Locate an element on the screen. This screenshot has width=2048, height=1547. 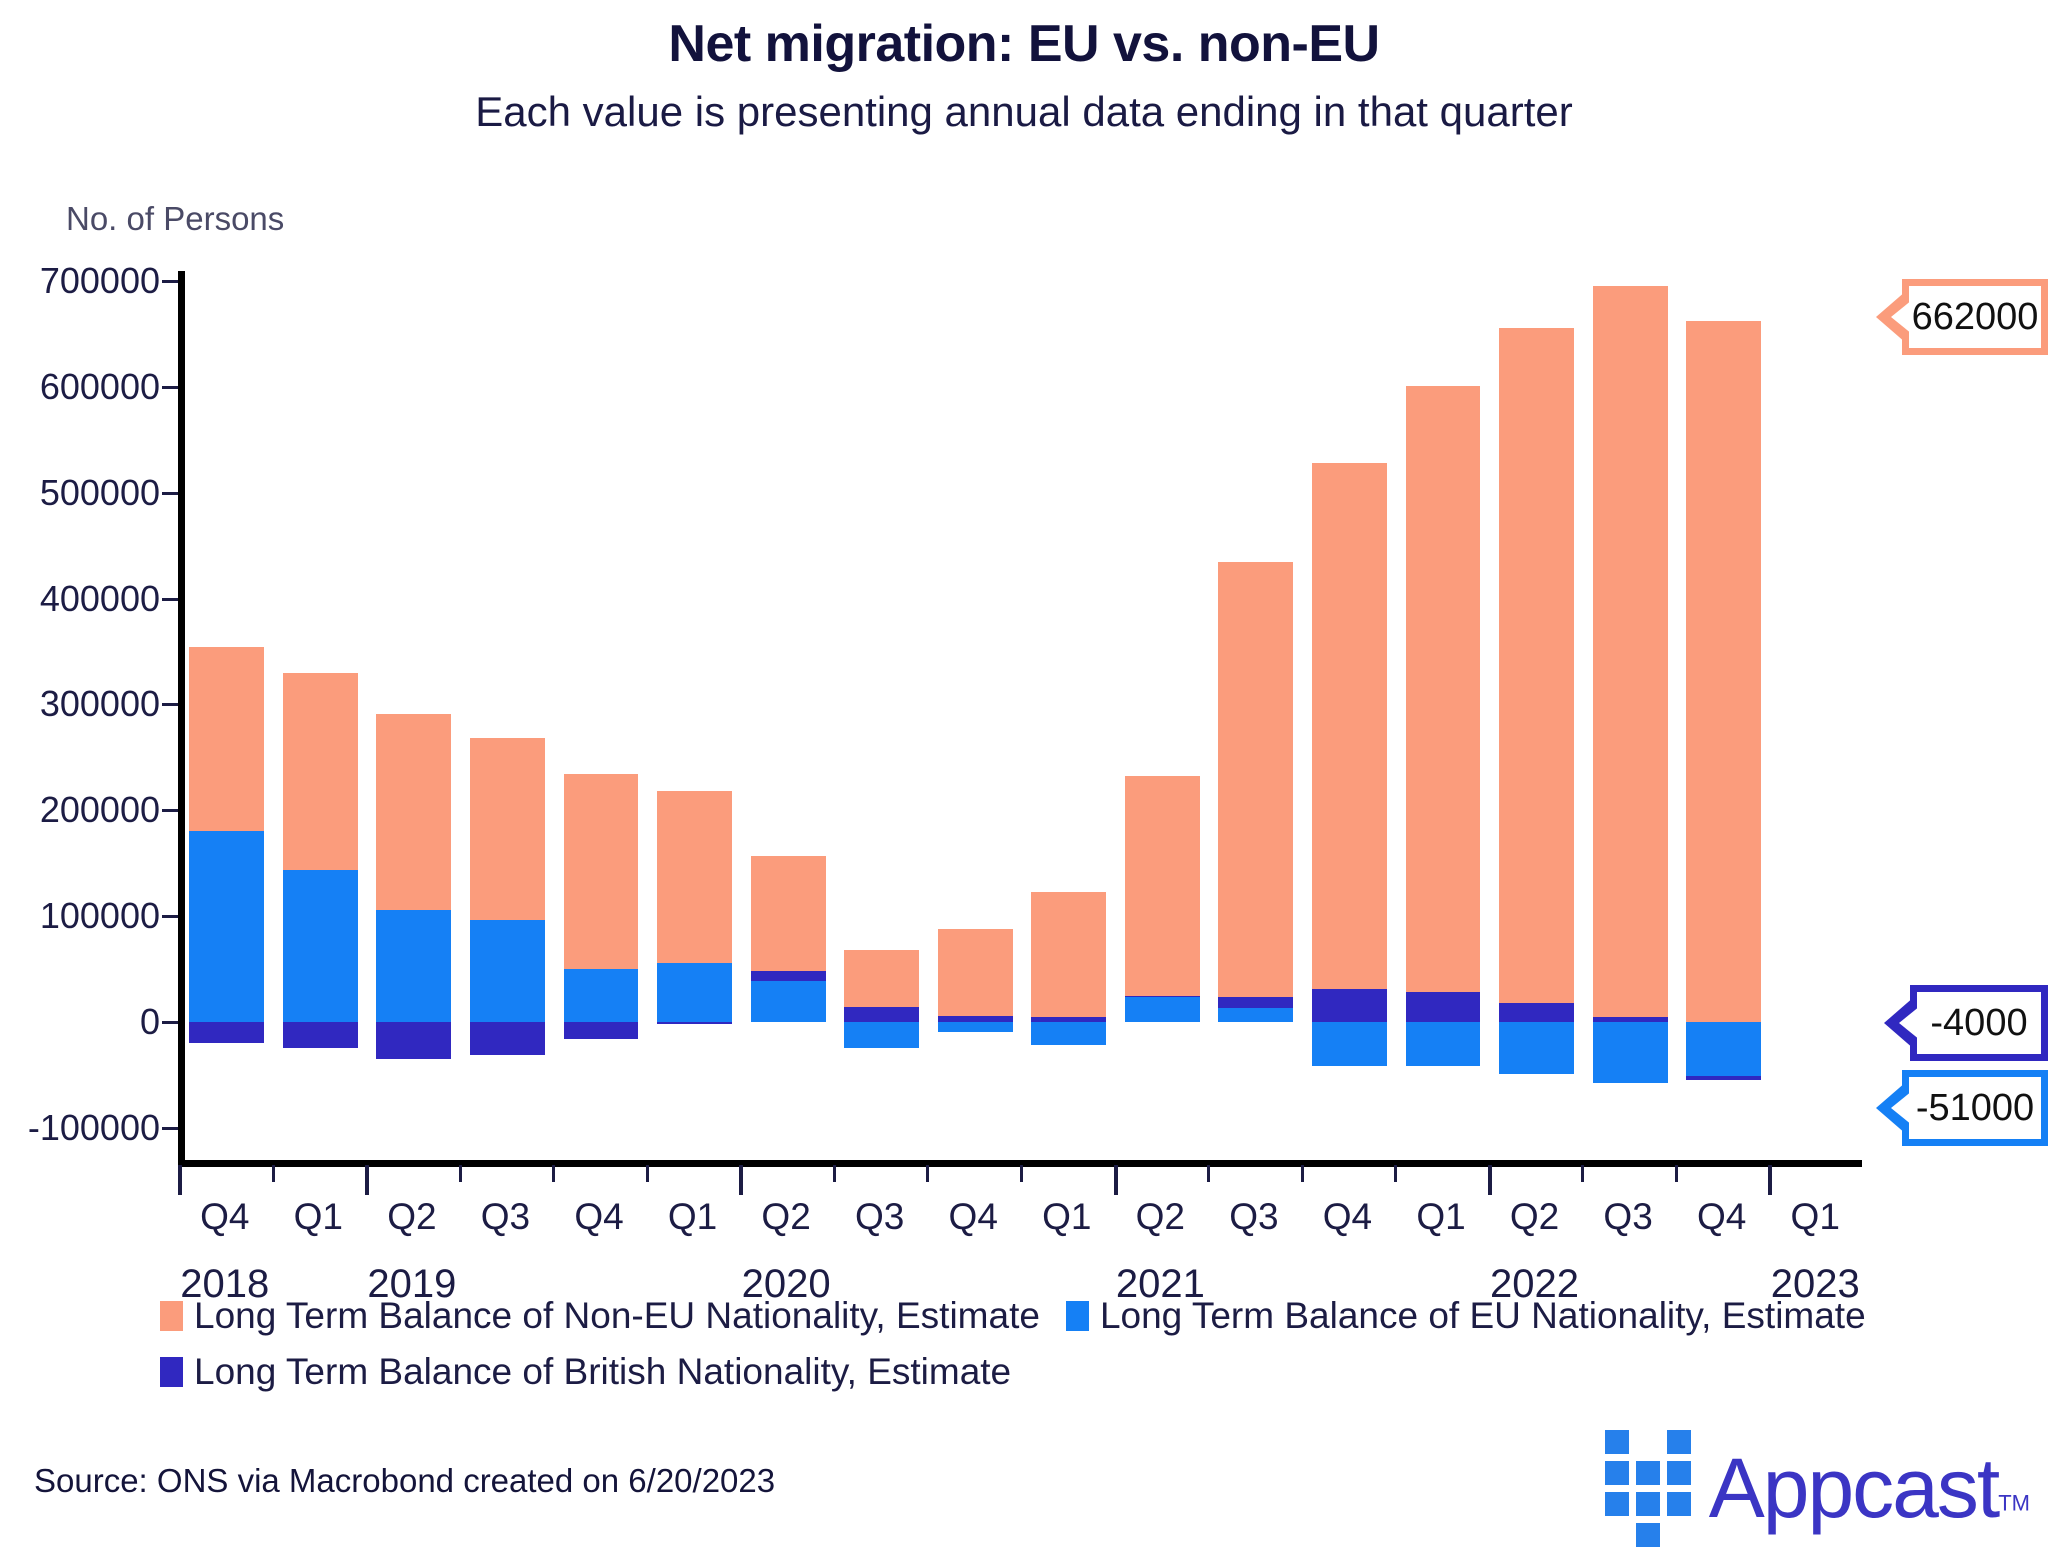
y-axis-tick-label: 600000 is located at coordinates (99, 386).